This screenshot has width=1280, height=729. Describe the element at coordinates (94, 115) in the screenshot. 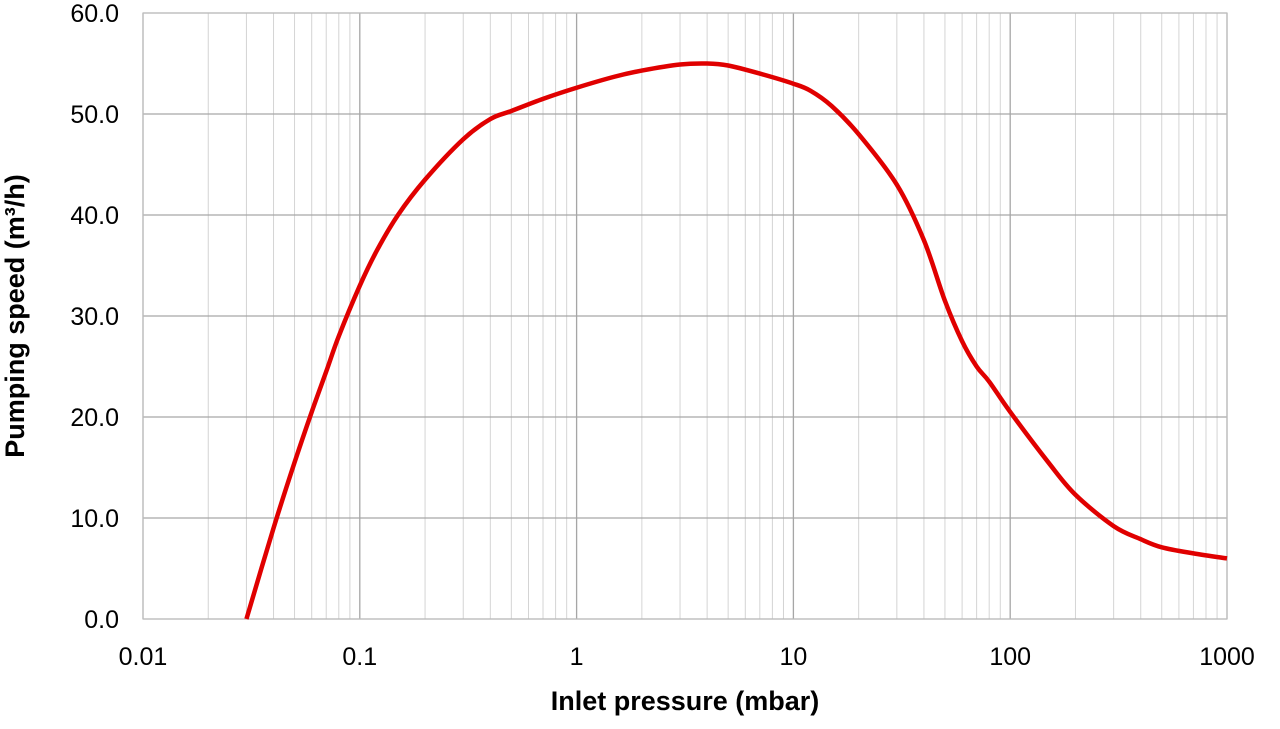

I see `y-tick-label: 50.0` at that location.